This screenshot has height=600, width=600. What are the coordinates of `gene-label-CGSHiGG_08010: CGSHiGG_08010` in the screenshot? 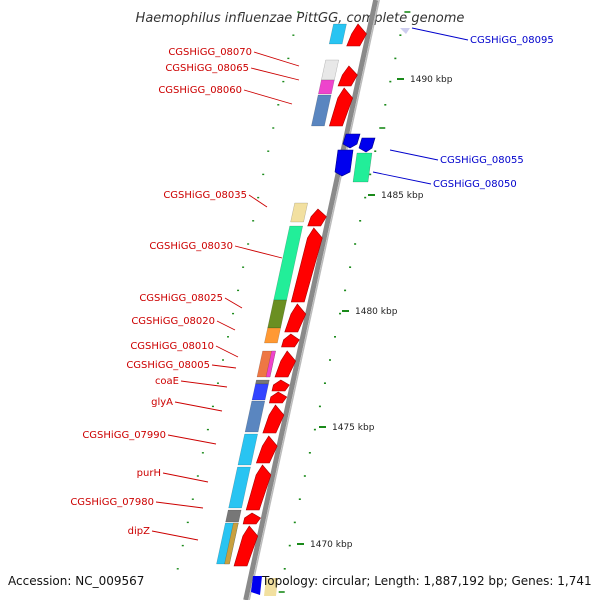 It's located at (172, 346).